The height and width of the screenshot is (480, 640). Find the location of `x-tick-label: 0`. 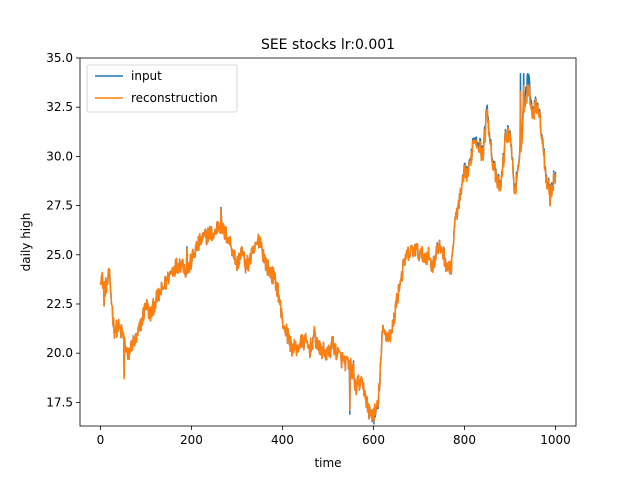

x-tick-label: 0 is located at coordinates (101, 440).